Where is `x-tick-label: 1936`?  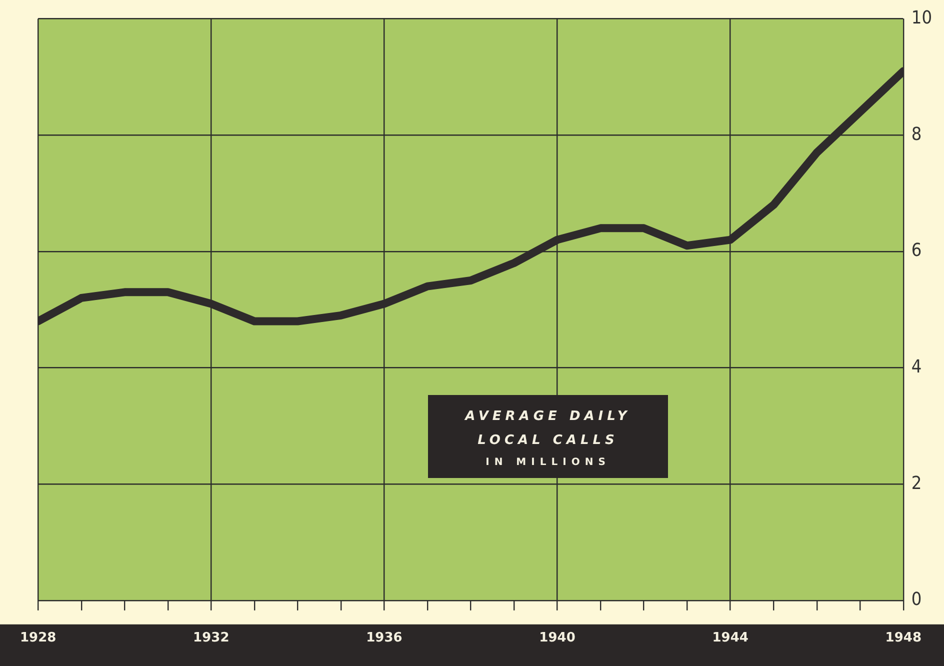
x-tick-label: 1936 is located at coordinates (384, 638).